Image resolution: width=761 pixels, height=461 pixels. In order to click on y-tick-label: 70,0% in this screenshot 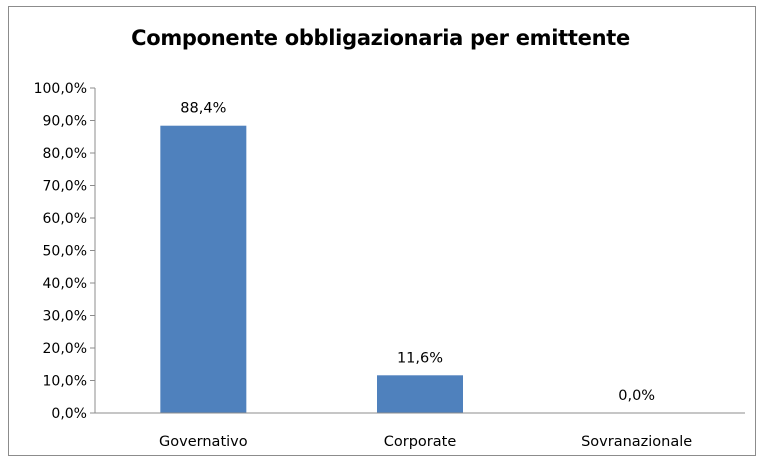, I will do `click(65, 187)`.